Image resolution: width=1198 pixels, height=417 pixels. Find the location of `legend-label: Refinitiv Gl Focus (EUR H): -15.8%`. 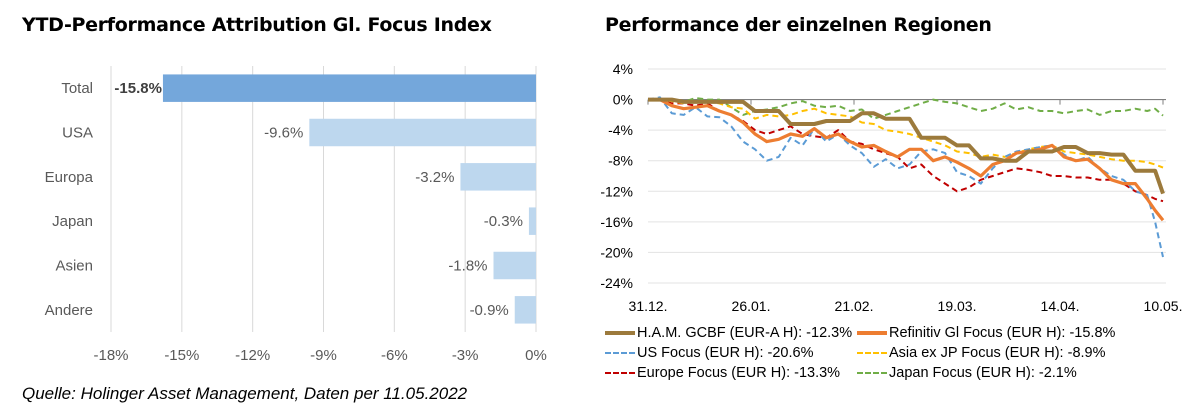

legend-label: Refinitiv Gl Focus (EUR H): -15.8% is located at coordinates (1002, 333).